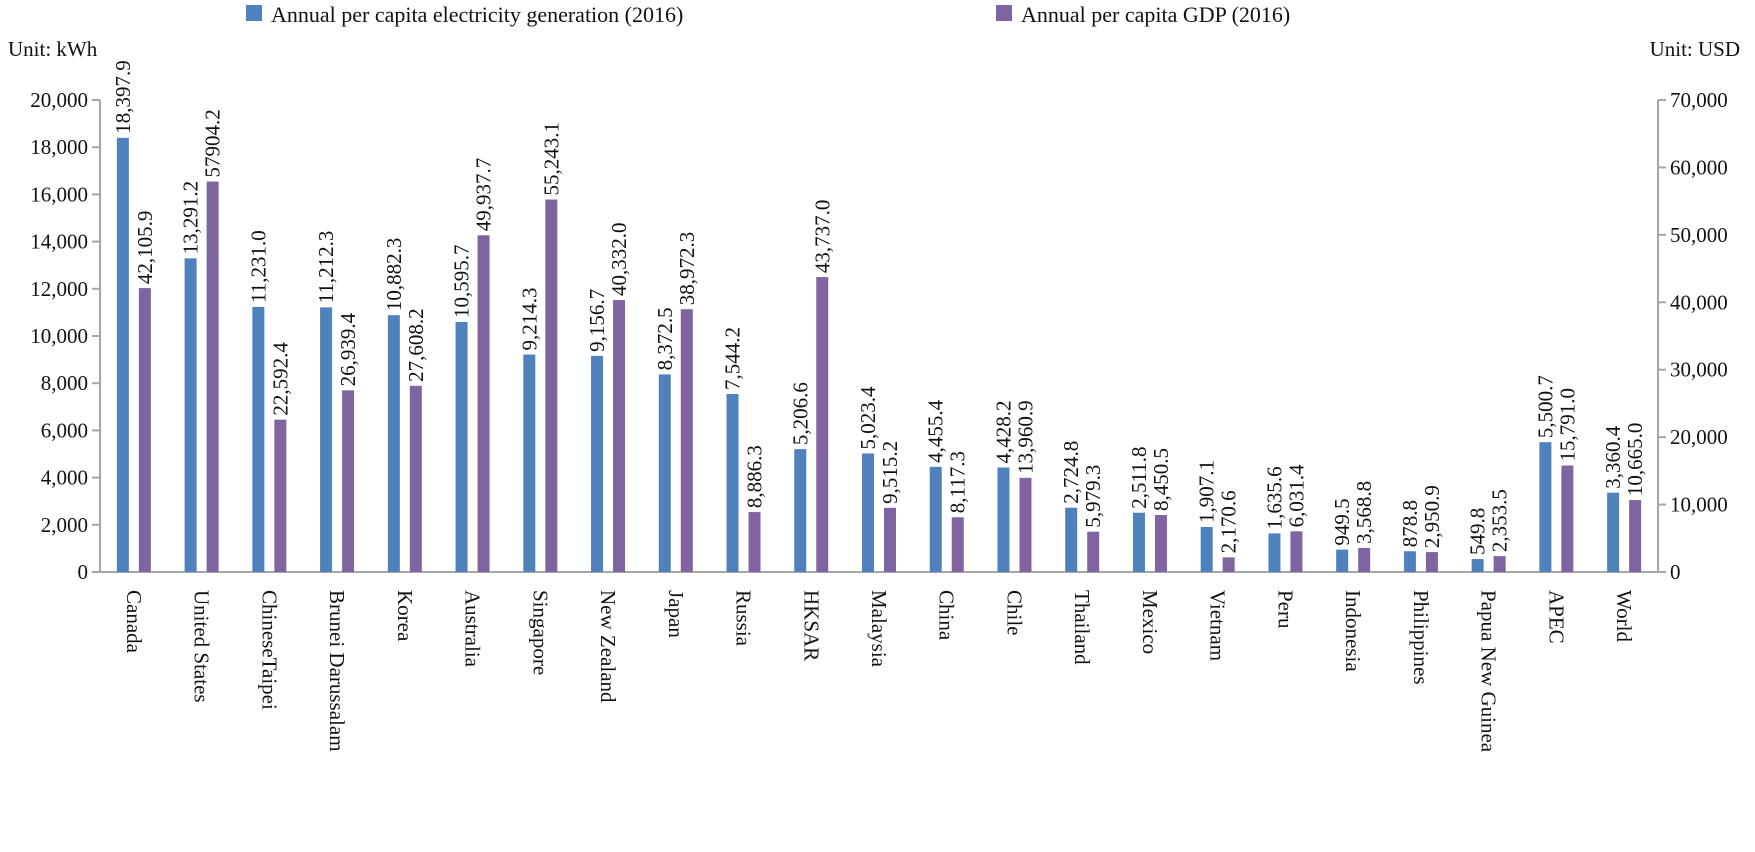 The height and width of the screenshot is (852, 1755). I want to click on right-axis-tick-label: 60,000, so click(1699, 167).